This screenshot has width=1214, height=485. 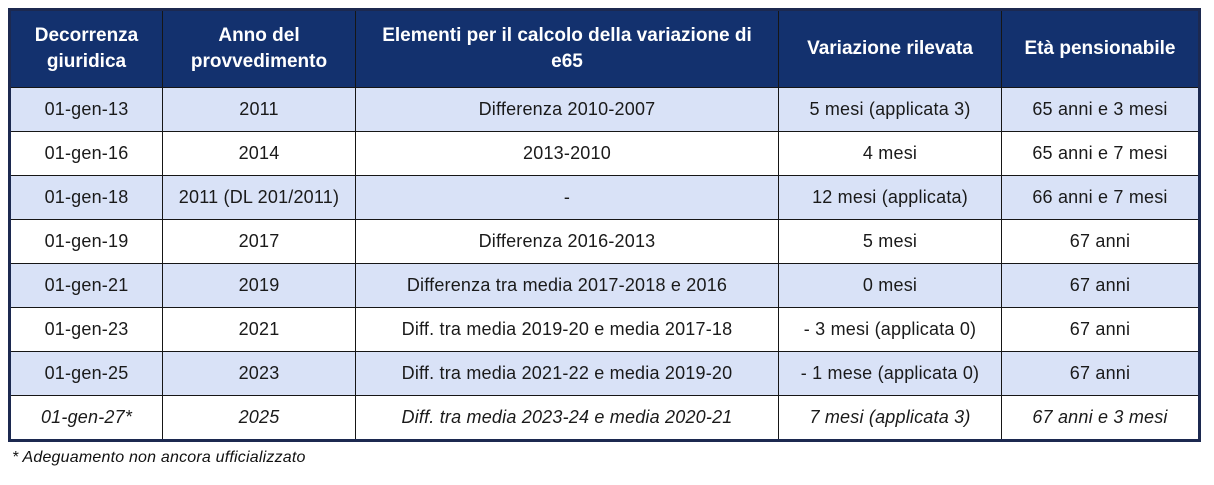 I want to click on table-cell: 2021, so click(x=259, y=329).